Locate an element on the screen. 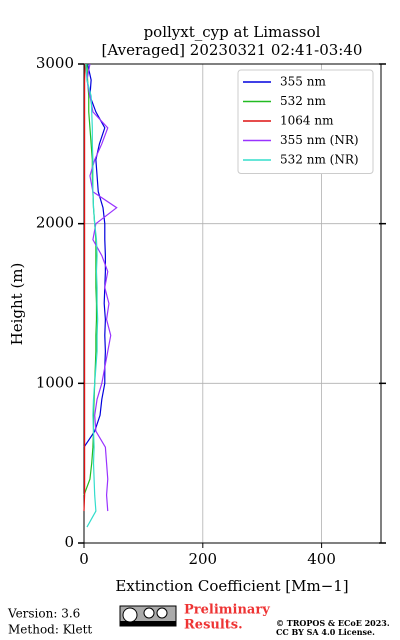 The width and height of the screenshot is (400, 640). preliminary: Preliminary is located at coordinates (227, 610).